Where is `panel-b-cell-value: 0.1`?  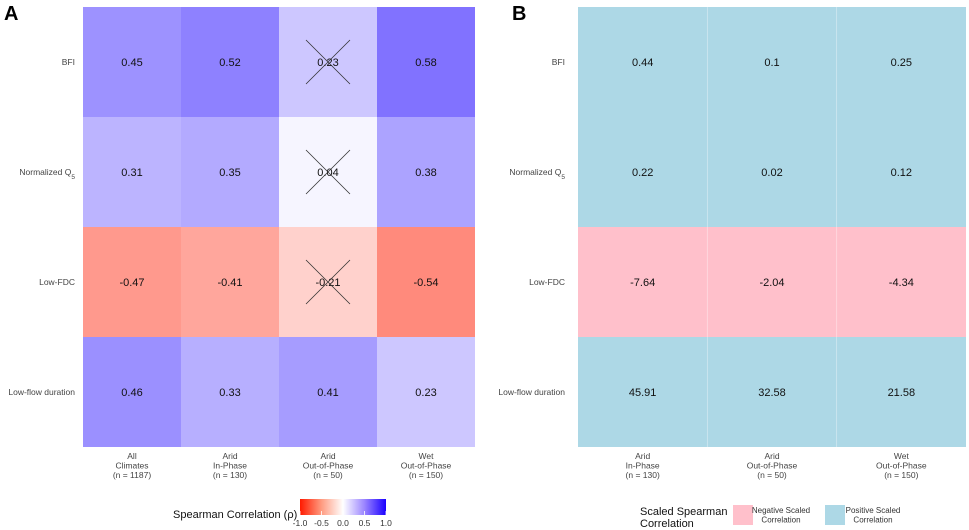 panel-b-cell-value: 0.1 is located at coordinates (771, 63).